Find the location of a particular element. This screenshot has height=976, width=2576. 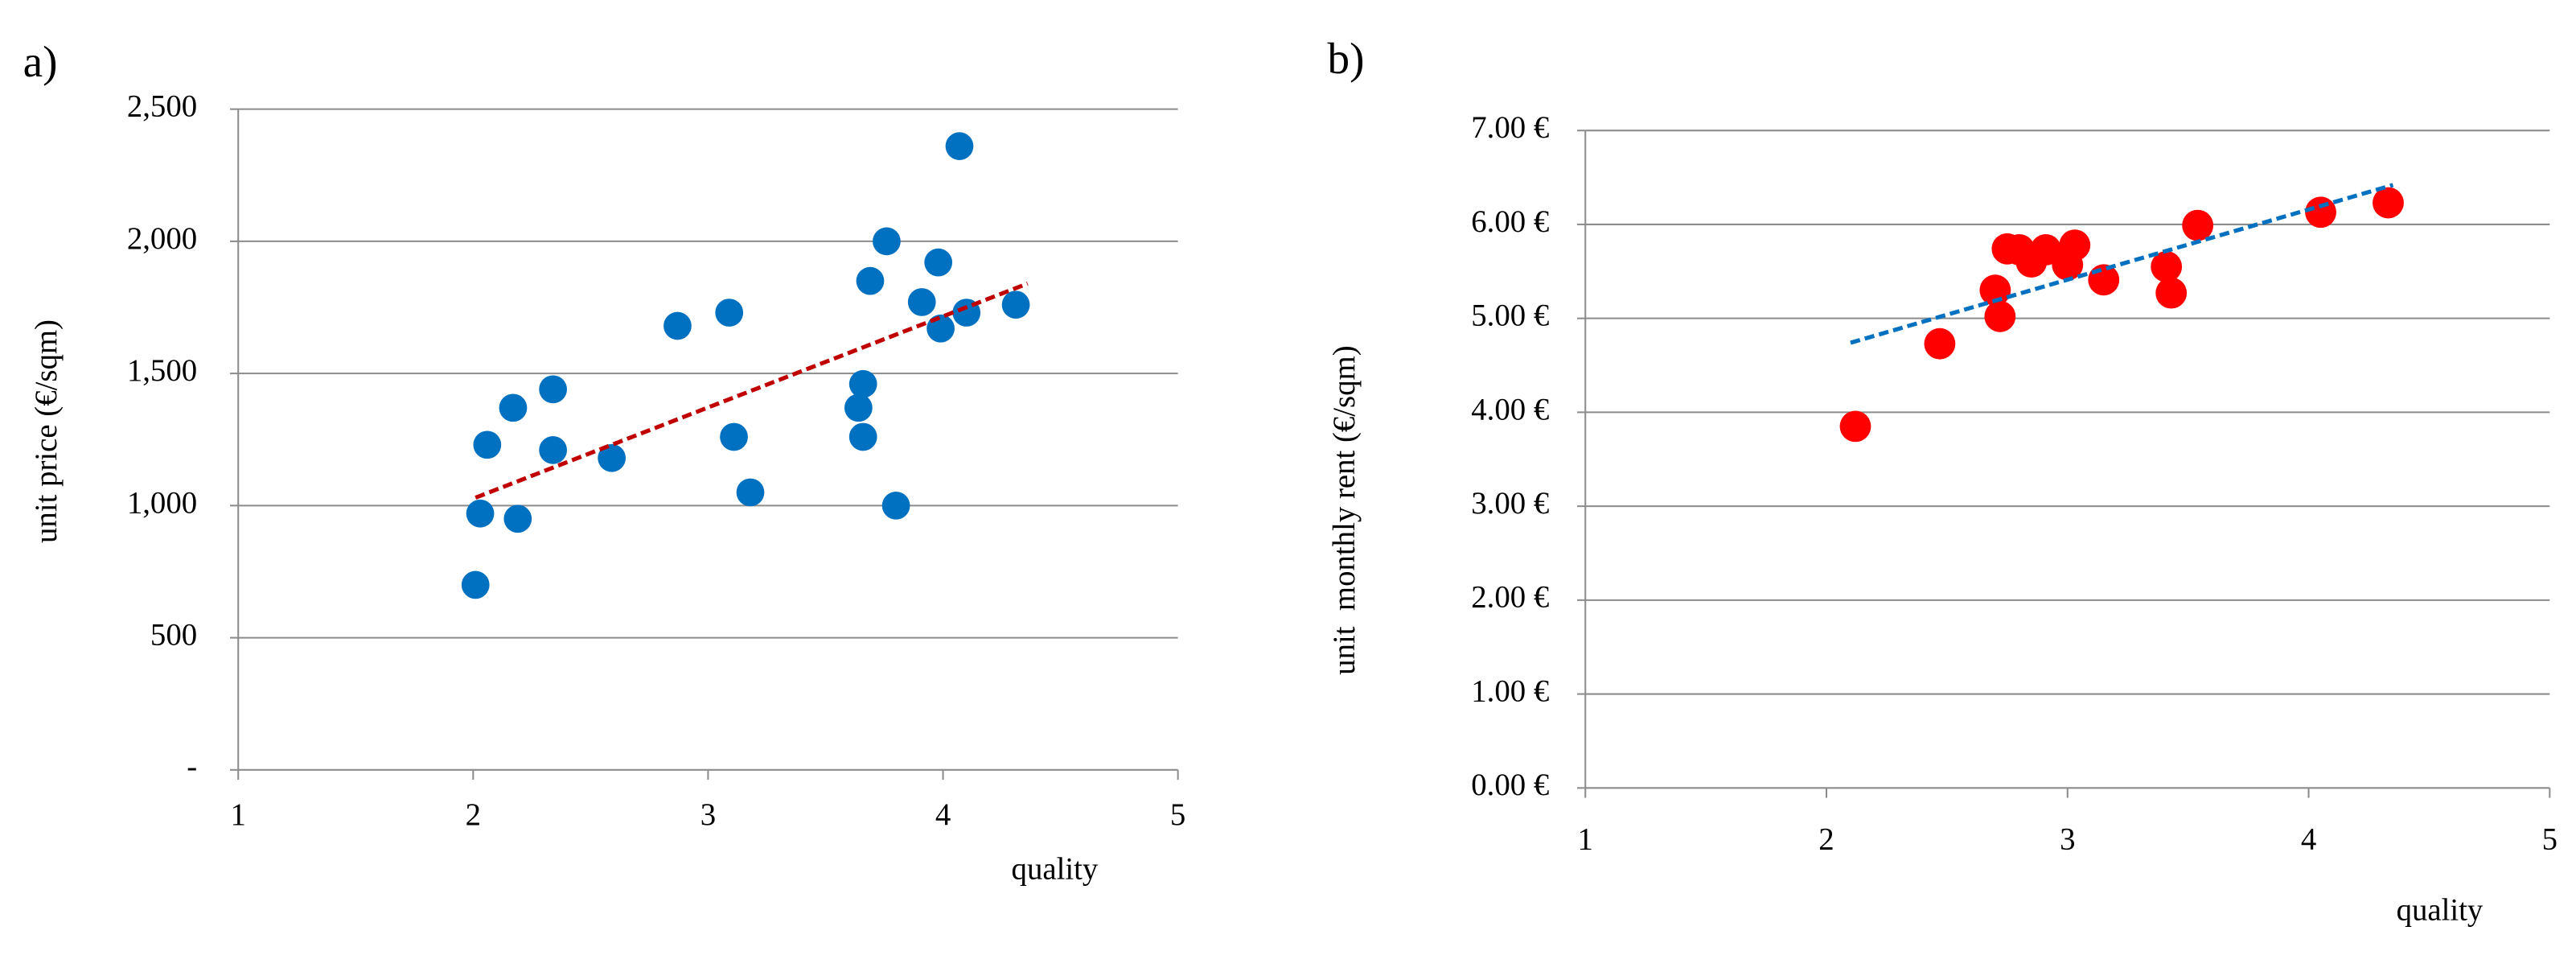

y-tick-label: 1,500 is located at coordinates (162, 370).